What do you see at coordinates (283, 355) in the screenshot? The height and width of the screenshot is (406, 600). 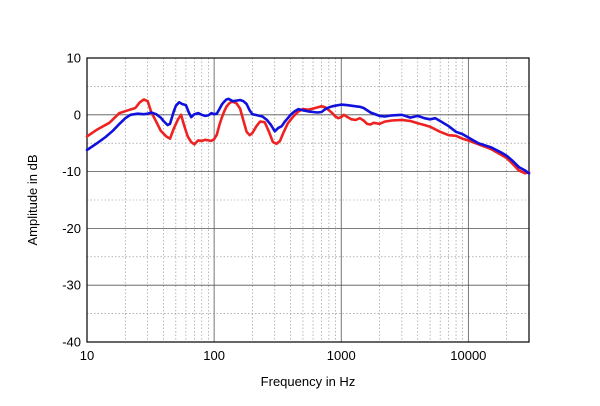 I see `x-tick-labels: 10 100 1000 10000` at bounding box center [283, 355].